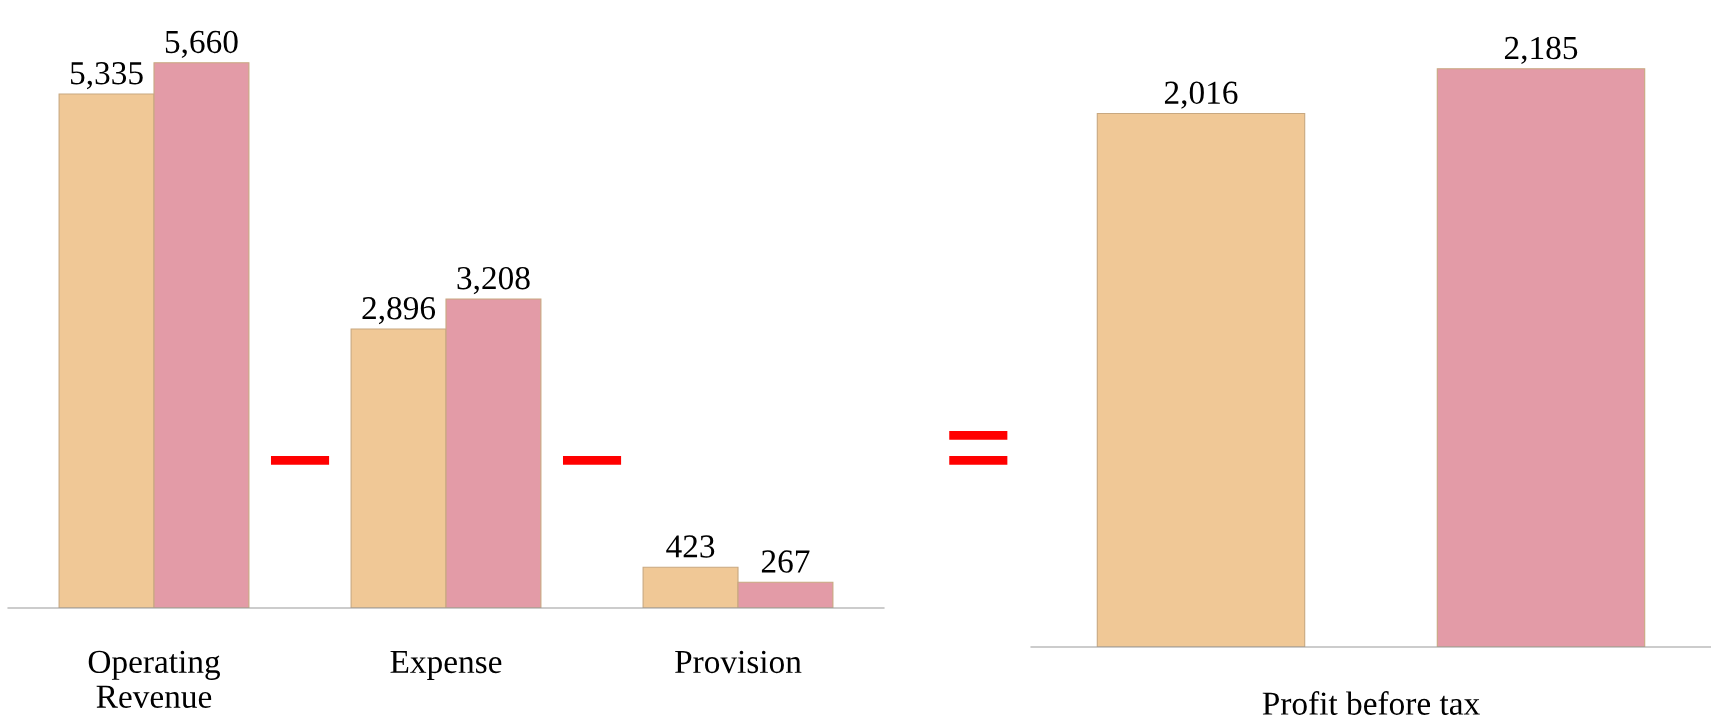  What do you see at coordinates (106, 76) in the screenshot?
I see `data-label: 5,335` at bounding box center [106, 76].